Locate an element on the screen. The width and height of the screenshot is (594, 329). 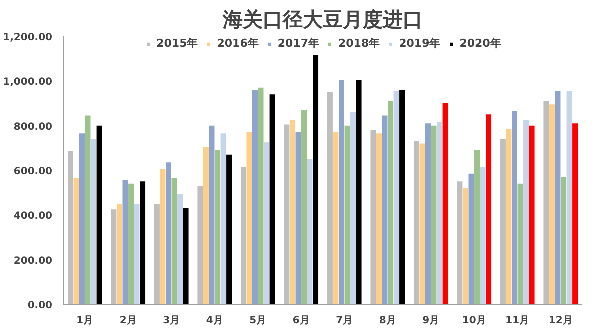
chart-title: 海关口径大豆月度进口 is located at coordinates (322, 20).